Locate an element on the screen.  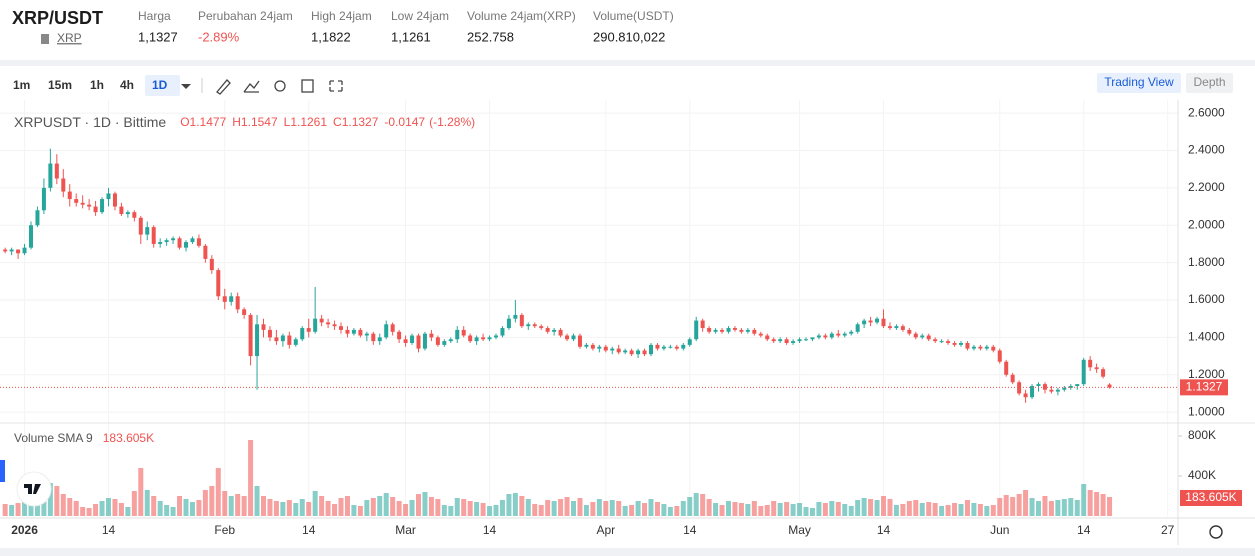
x-tick-label: May is located at coordinates (799, 530).